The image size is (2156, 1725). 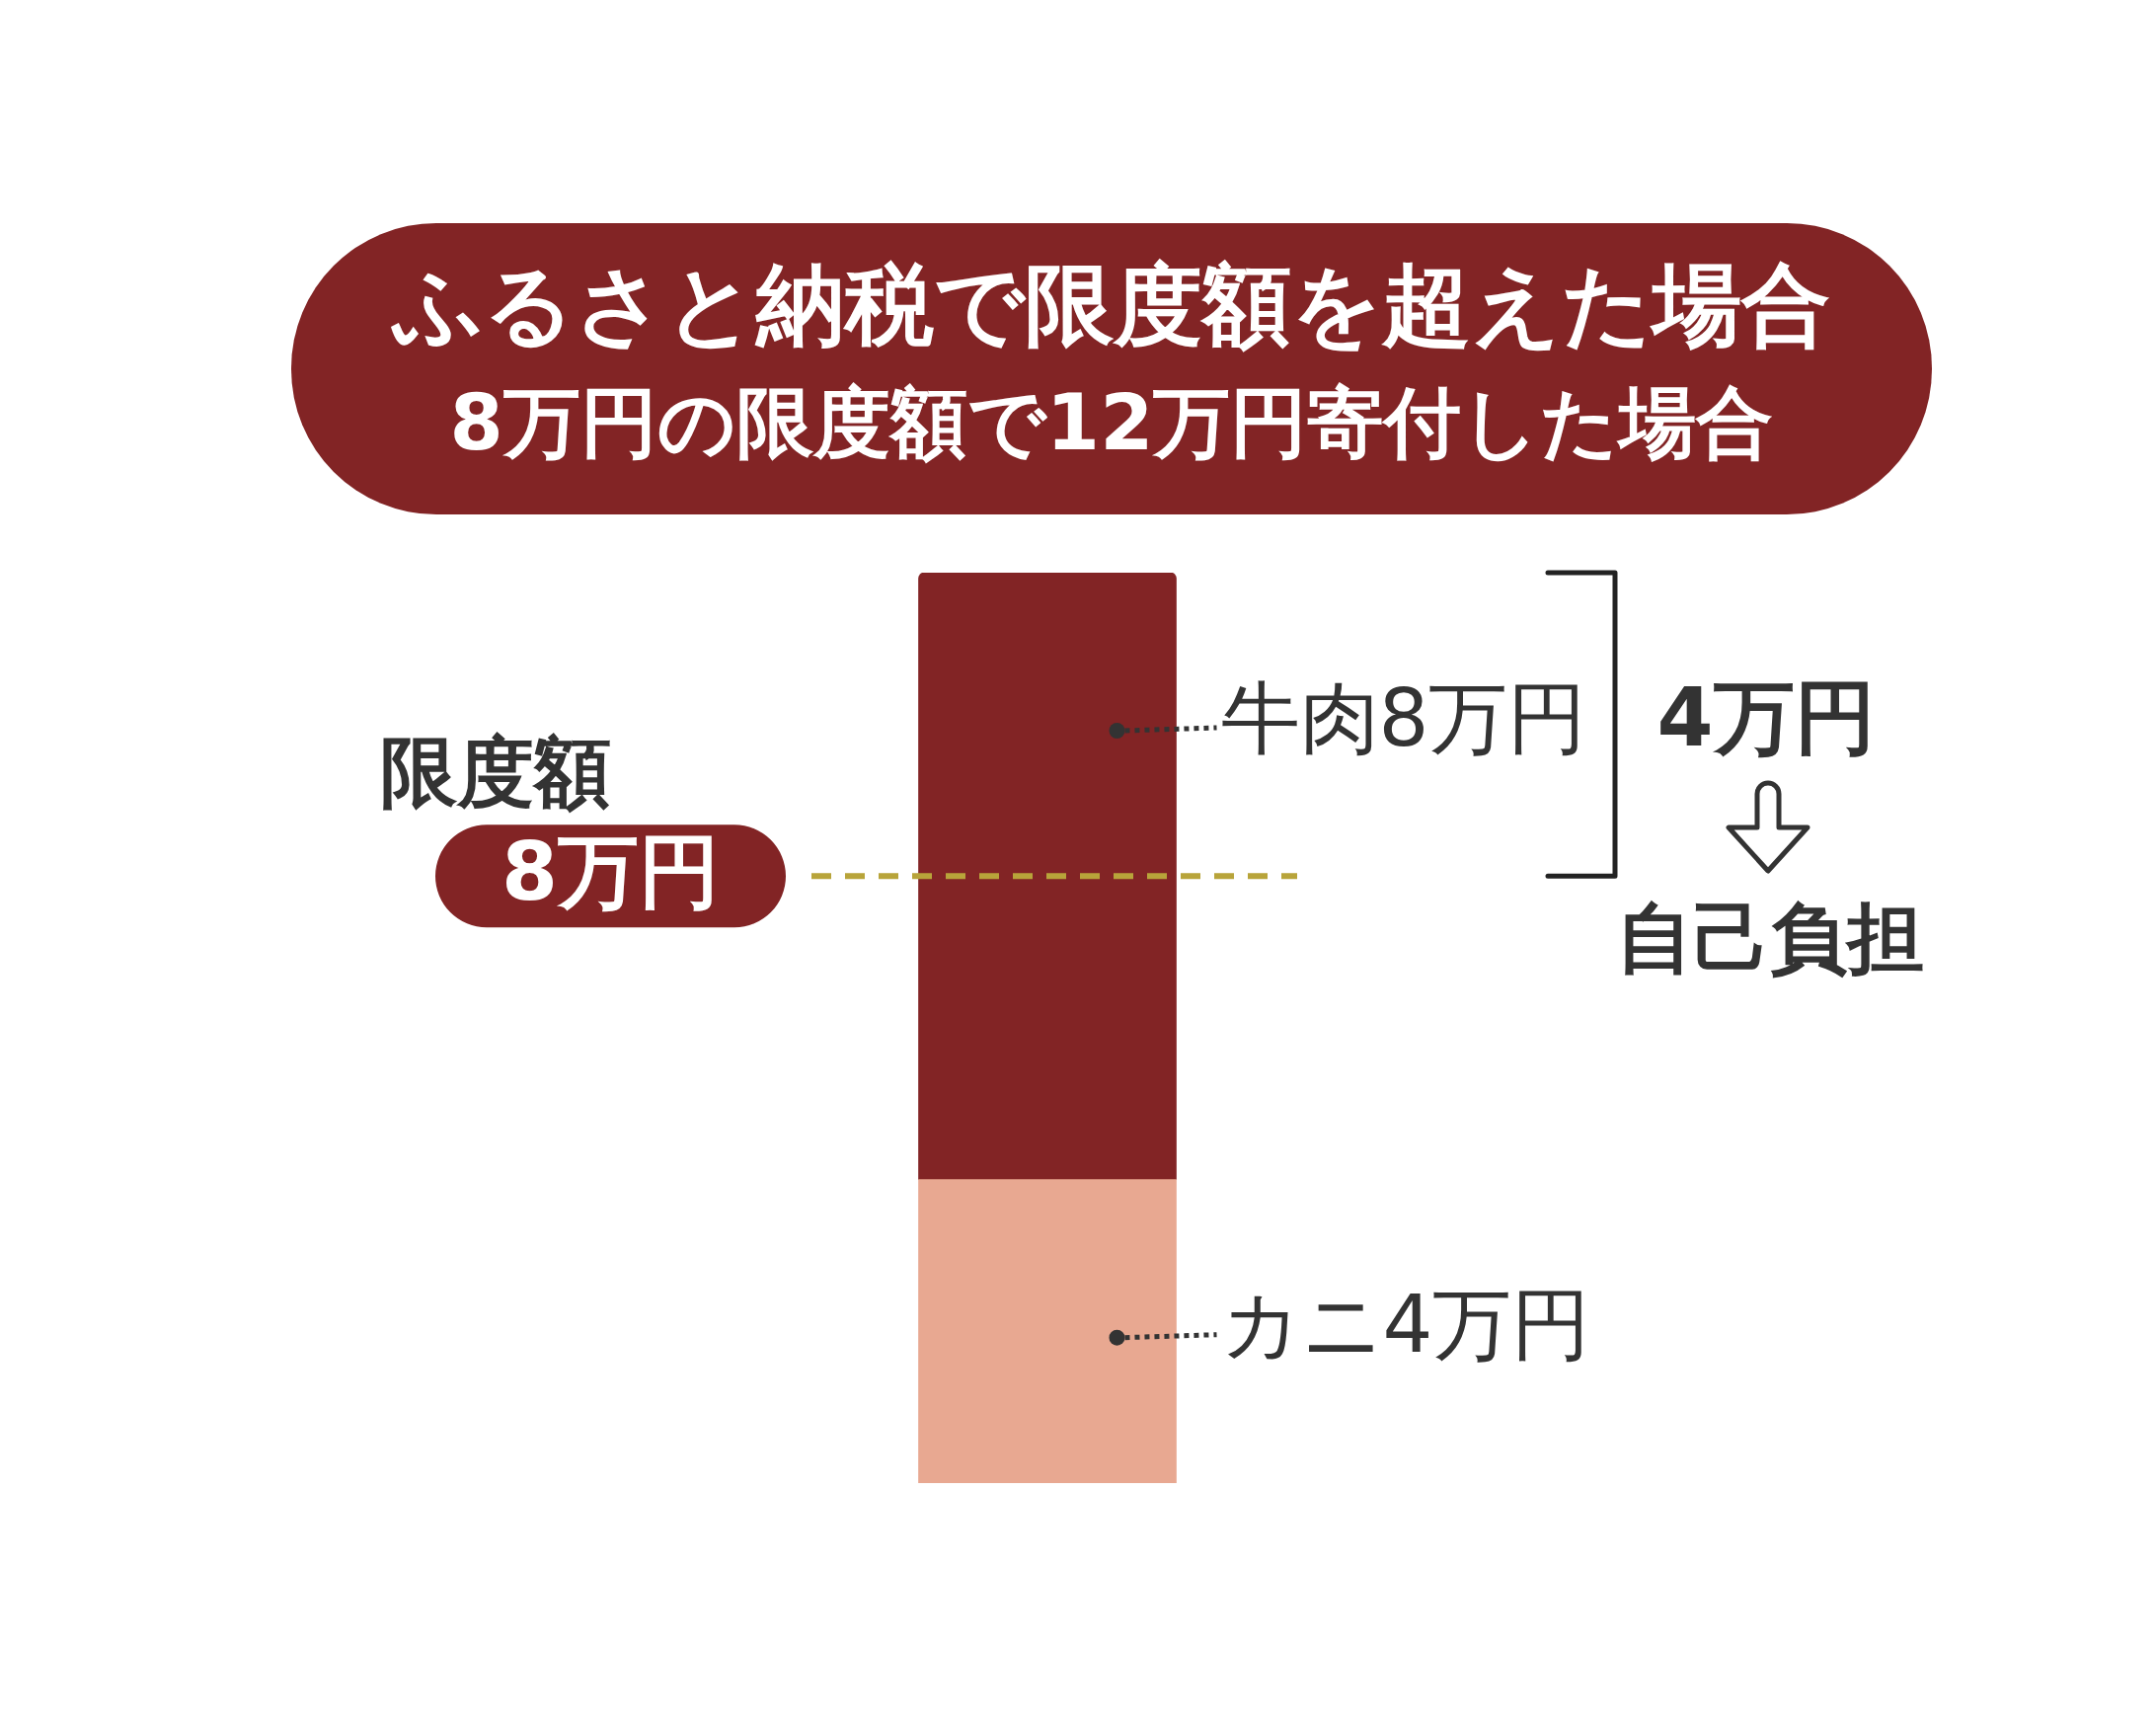 What do you see at coordinates (1110, 305) in the screenshot?
I see `chart-title: ふるさと納税で限度額を超えた場合` at bounding box center [1110, 305].